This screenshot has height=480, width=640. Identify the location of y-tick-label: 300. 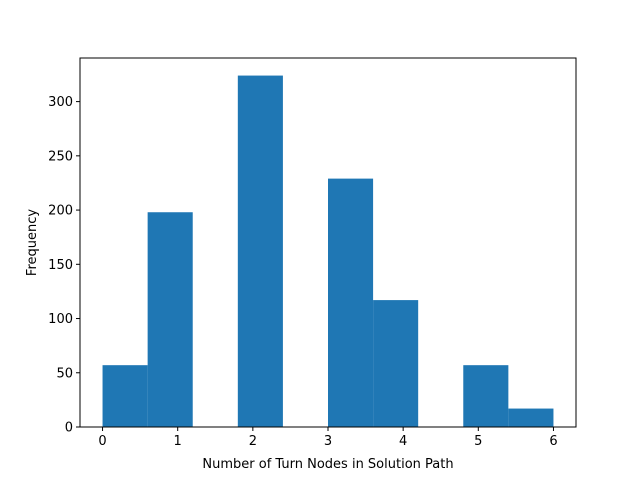
(60, 102).